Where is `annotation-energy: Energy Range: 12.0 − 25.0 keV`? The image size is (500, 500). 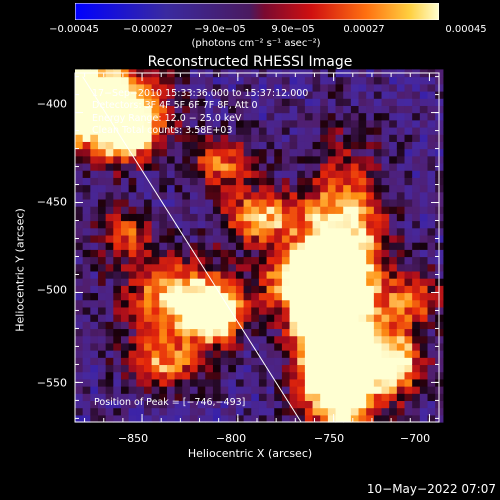
annotation-energy: Energy Range: 12.0 − 25.0 keV is located at coordinates (167, 118).